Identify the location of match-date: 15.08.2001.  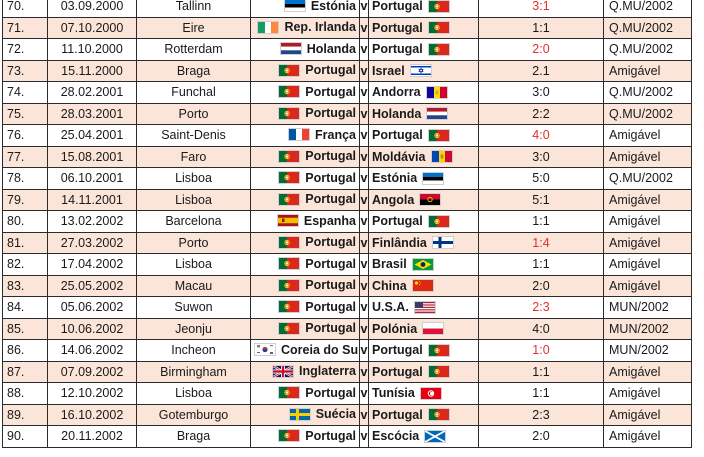
(92, 156).